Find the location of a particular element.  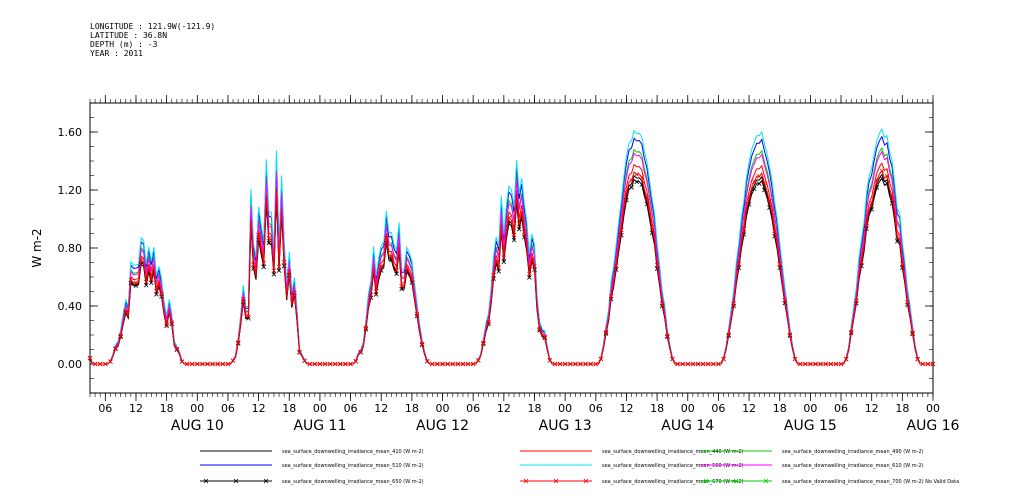

day-label: AUG 12 is located at coordinates (442, 426).